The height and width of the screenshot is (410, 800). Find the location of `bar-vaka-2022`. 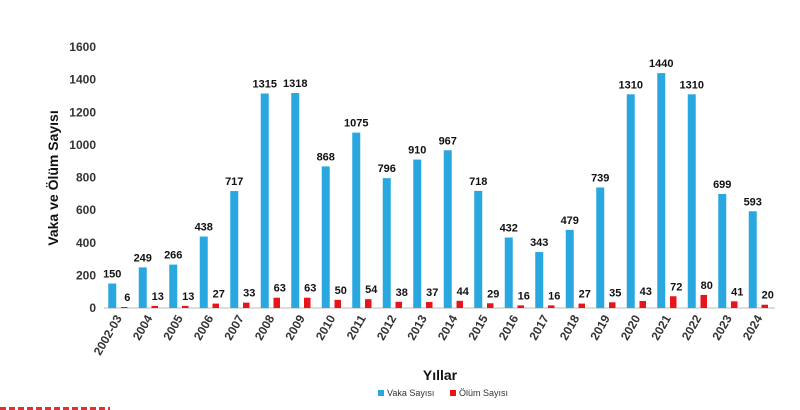

bar-vaka-2022 is located at coordinates (691, 201).